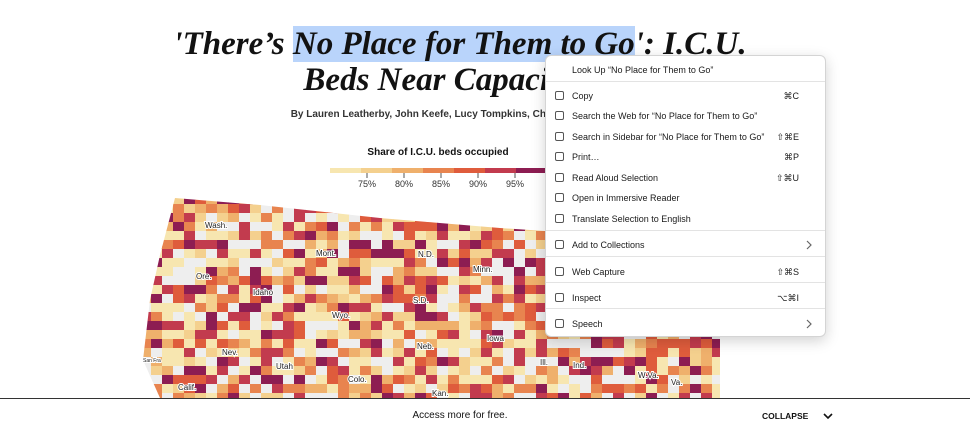 The height and width of the screenshot is (433, 970). What do you see at coordinates (685, 219) in the screenshot?
I see `menu-item: Translate Selection to English` at bounding box center [685, 219].